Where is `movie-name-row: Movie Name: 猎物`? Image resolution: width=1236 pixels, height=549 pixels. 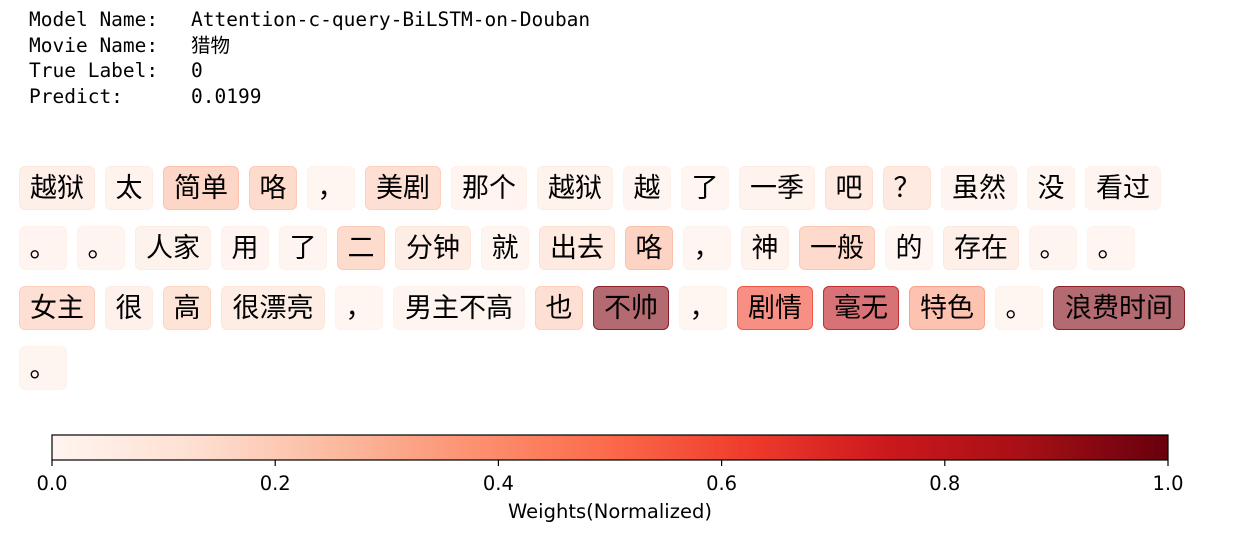 movie-name-row: Movie Name: 猎物 is located at coordinates (309, 46).